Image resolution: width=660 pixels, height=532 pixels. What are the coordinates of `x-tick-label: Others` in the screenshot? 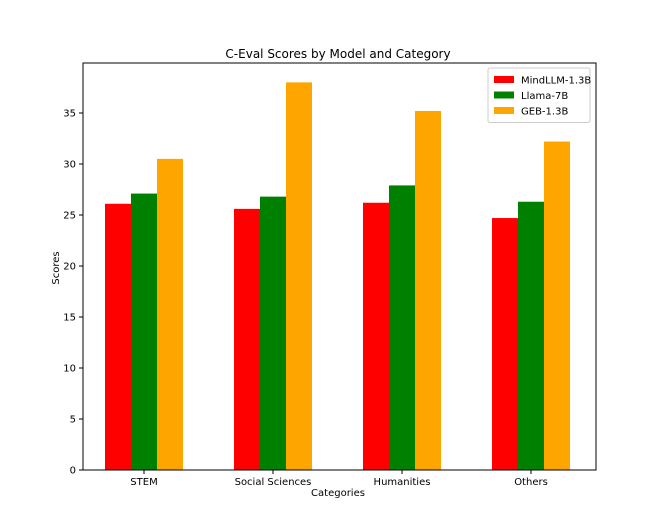 It's located at (531, 482).